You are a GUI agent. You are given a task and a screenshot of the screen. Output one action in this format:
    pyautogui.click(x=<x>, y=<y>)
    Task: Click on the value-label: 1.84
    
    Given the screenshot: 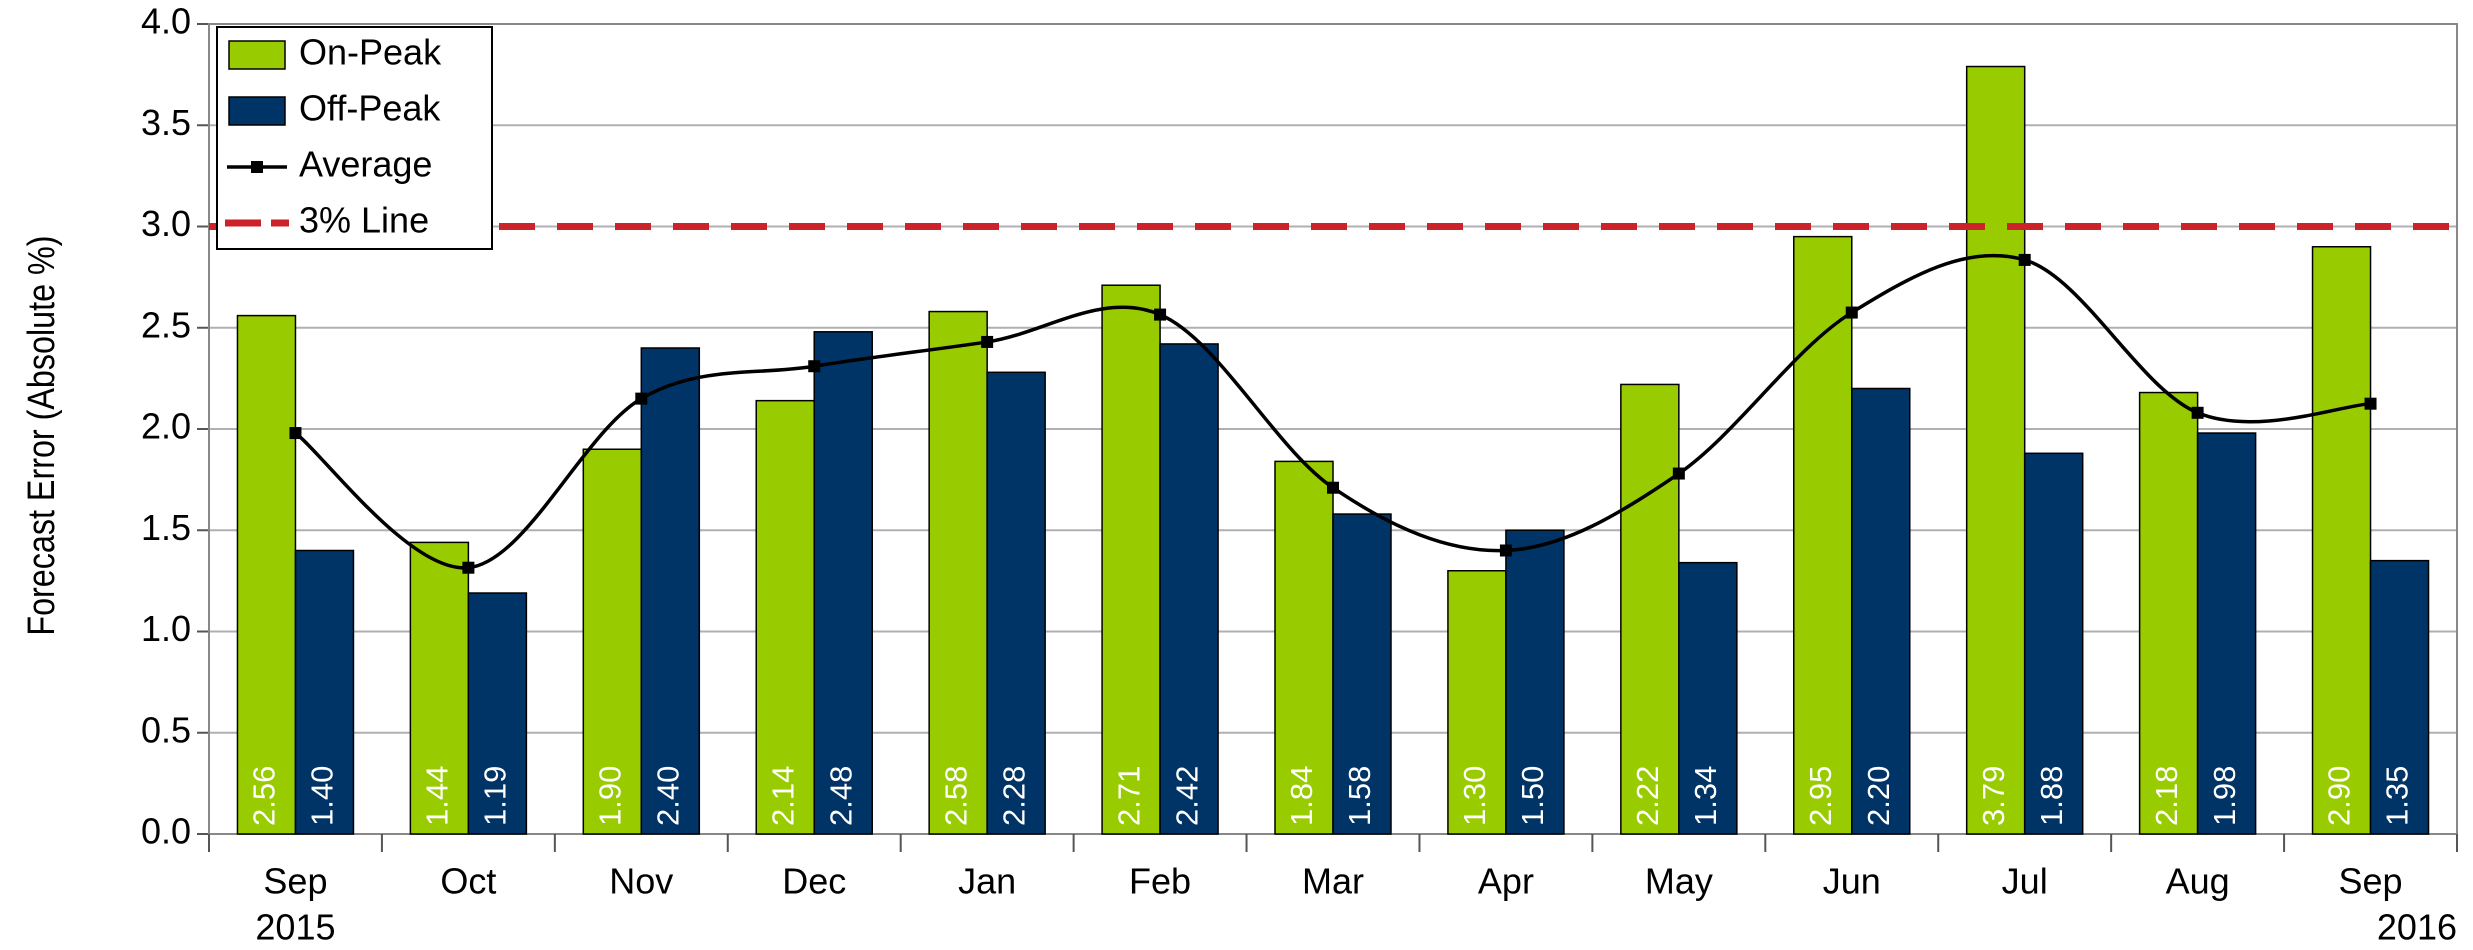 What is the action you would take?
    pyautogui.click(x=1301, y=796)
    